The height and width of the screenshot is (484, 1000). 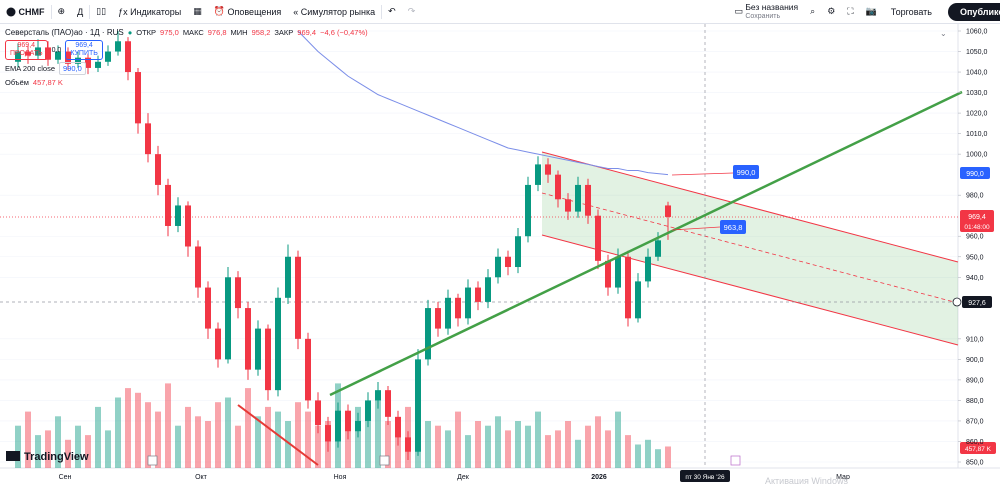 I want to click on replay-label: Симулятор рынка, so click(x=338, y=11).